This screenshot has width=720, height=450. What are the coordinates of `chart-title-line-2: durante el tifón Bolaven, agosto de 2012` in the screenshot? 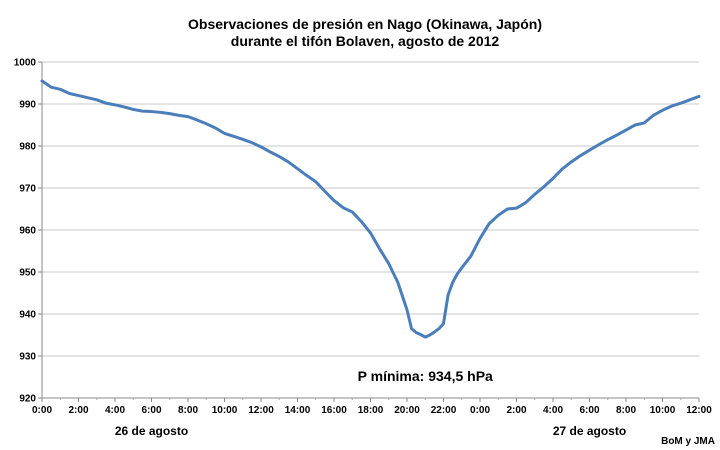 It's located at (365, 41).